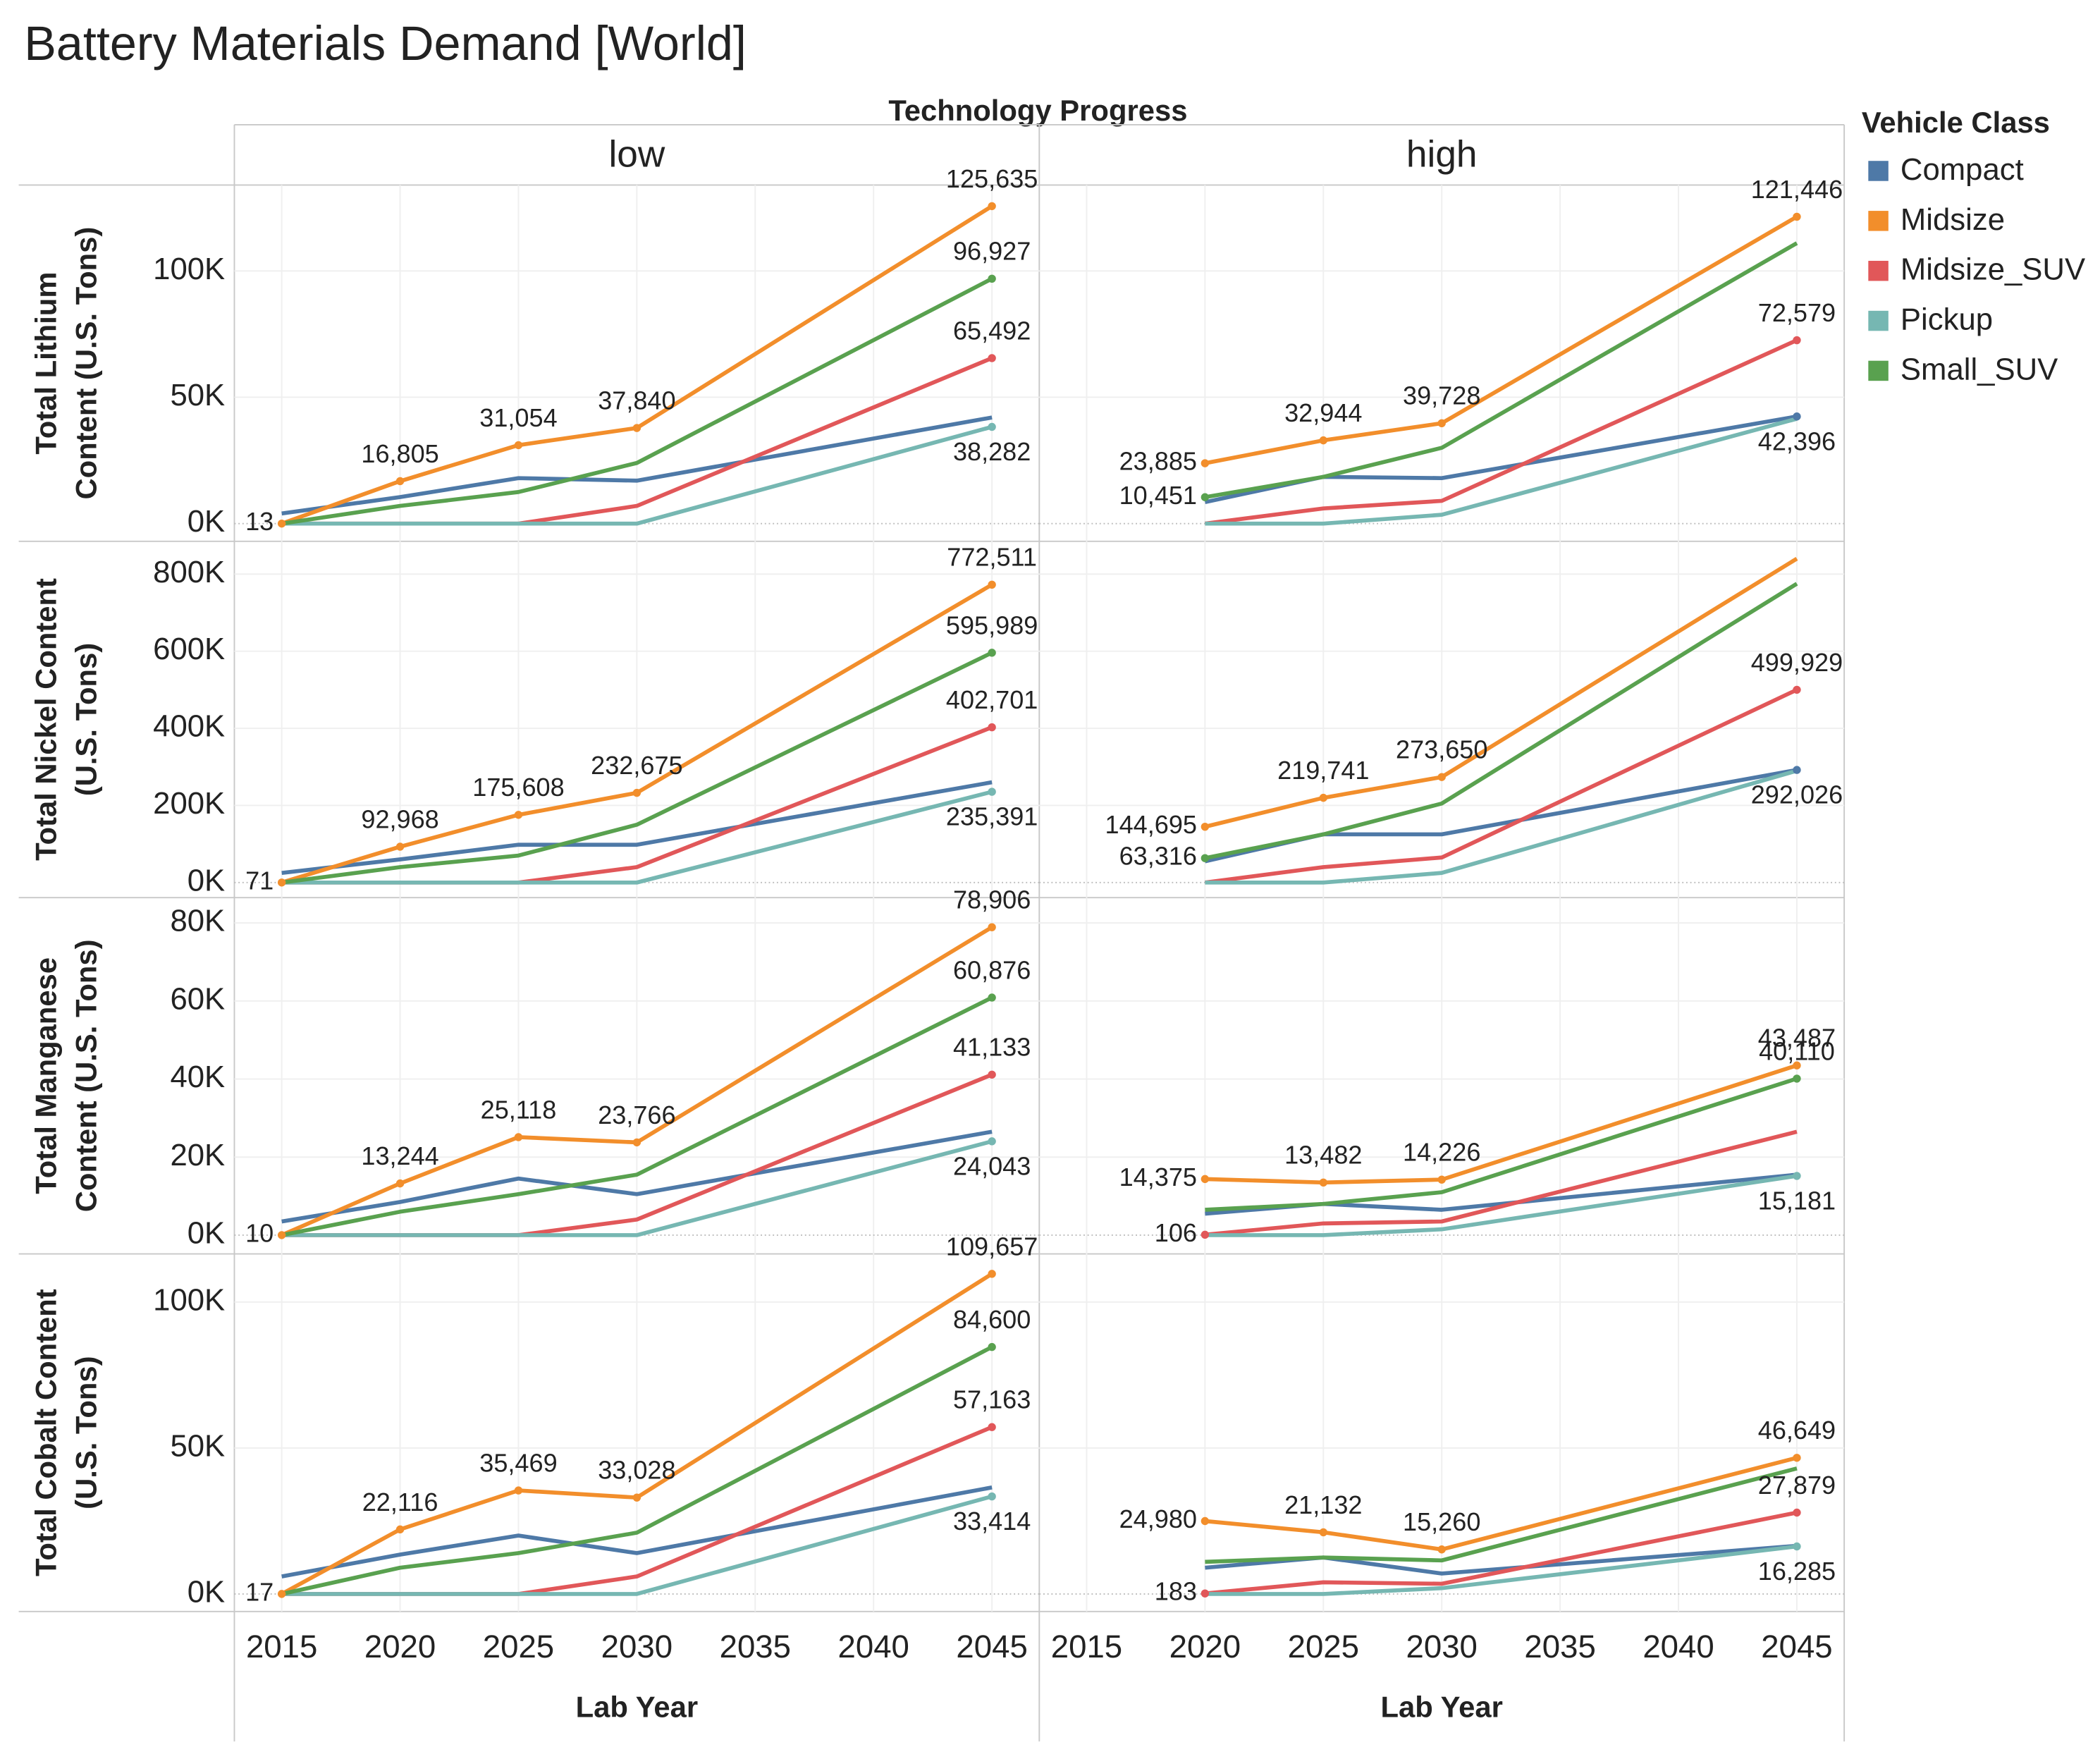  Describe the element at coordinates (1441, 1521) in the screenshot. I see `data-label: 15,260` at that location.